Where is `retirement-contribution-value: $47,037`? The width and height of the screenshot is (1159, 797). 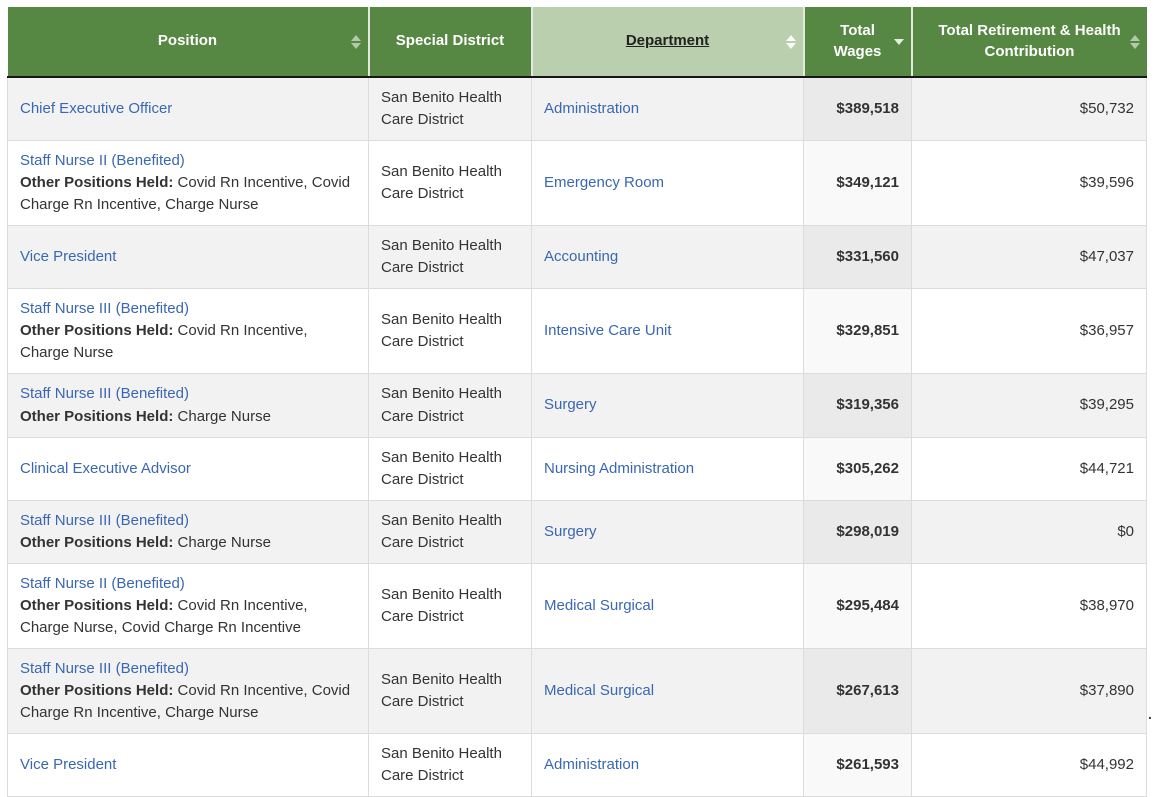
retirement-contribution-value: $47,037 is located at coordinates (1106, 257).